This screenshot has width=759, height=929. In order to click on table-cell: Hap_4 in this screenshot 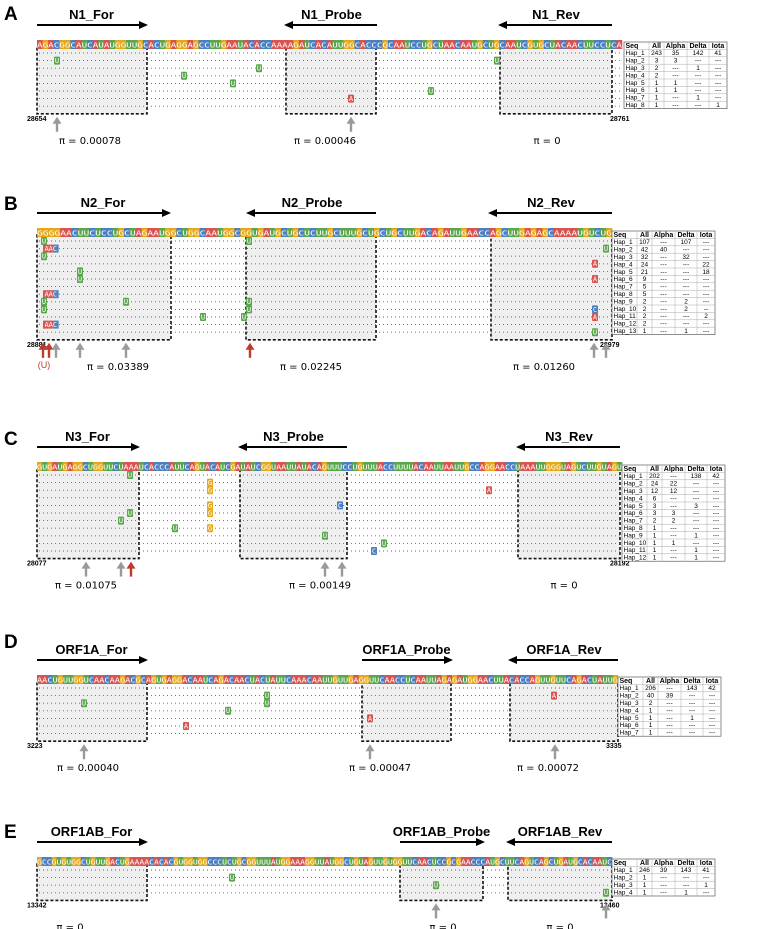, I will do `click(624, 264)`.